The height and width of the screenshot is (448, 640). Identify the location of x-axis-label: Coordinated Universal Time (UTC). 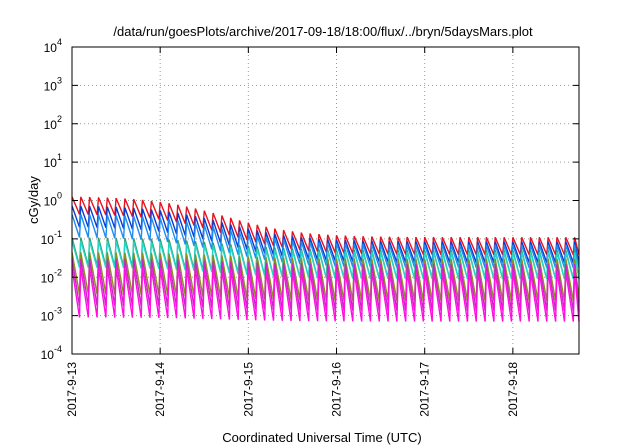
(321, 437).